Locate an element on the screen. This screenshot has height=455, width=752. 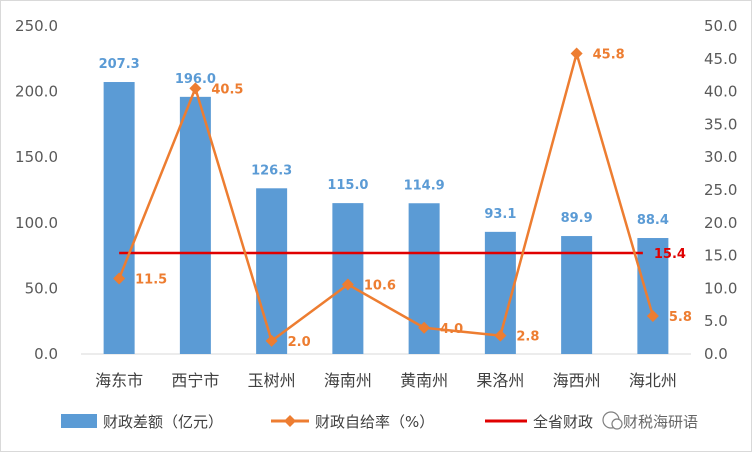
category-label: 海东市 is located at coordinates (119, 380).